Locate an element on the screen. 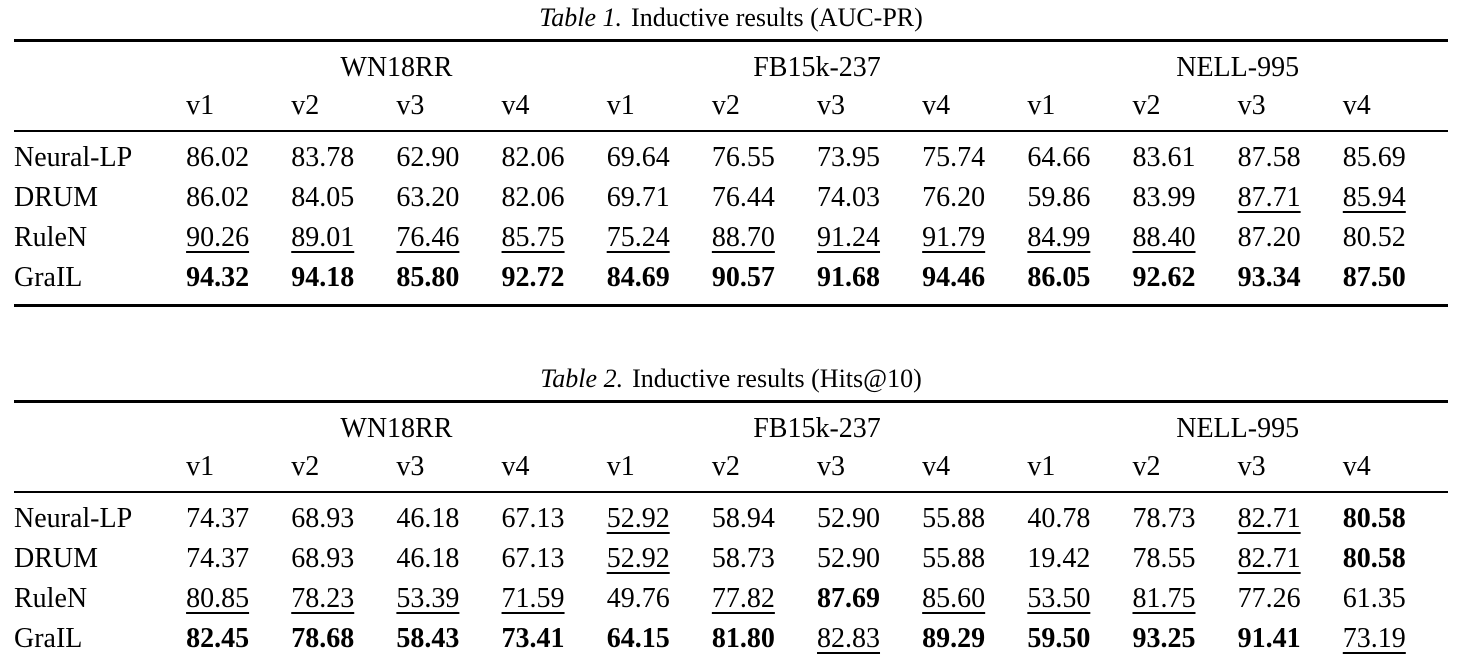  value-cell: 76.46 is located at coordinates (448, 238).